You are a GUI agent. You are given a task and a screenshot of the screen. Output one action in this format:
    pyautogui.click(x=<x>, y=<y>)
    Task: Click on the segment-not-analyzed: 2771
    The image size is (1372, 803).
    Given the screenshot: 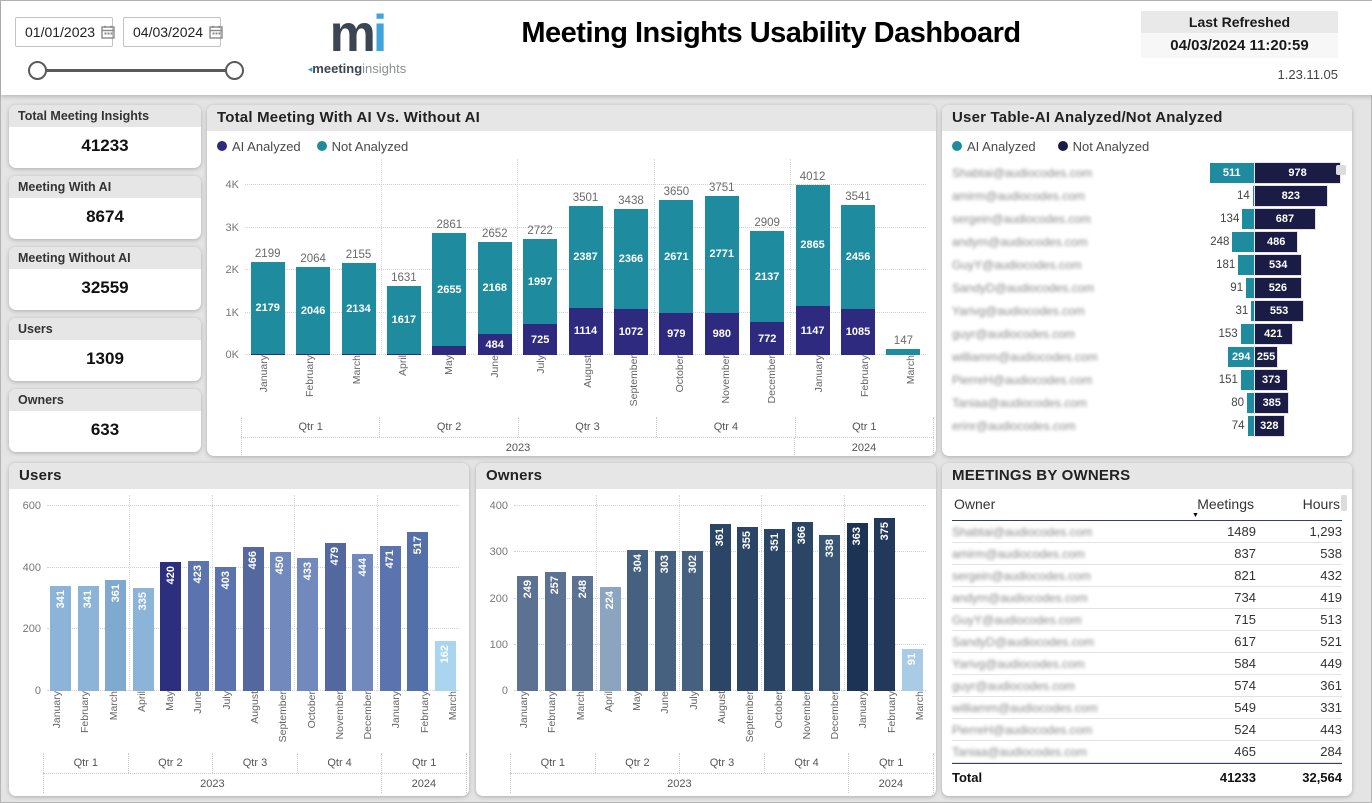 What is the action you would take?
    pyautogui.click(x=721, y=254)
    